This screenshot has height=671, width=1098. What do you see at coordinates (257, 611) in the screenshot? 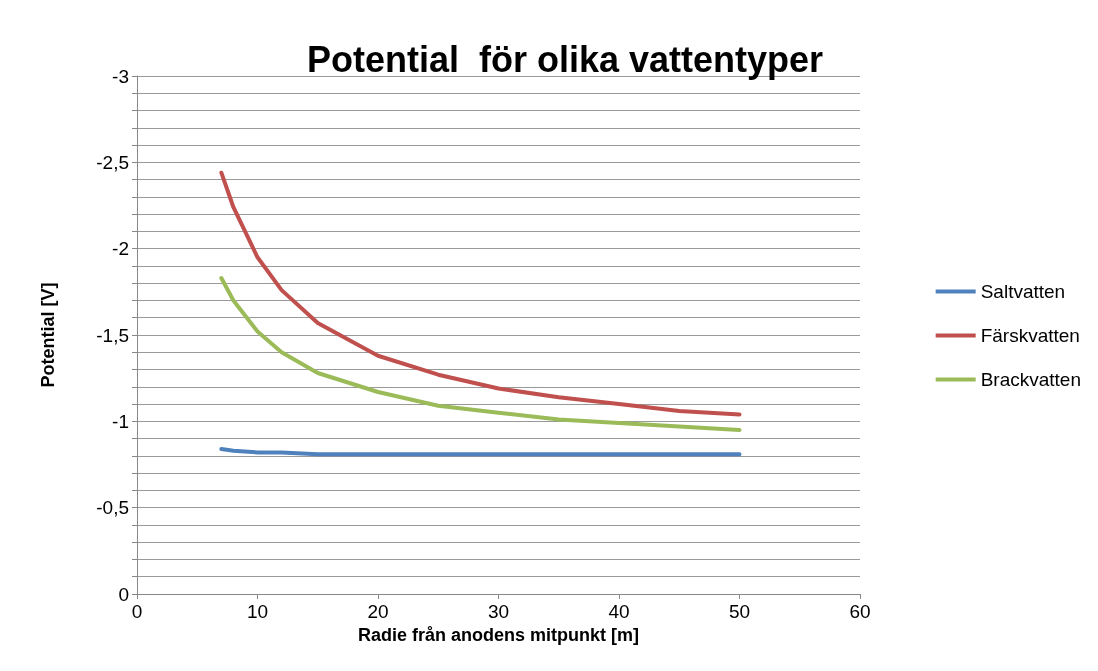
I see `x-tick-label: 10` at bounding box center [257, 611].